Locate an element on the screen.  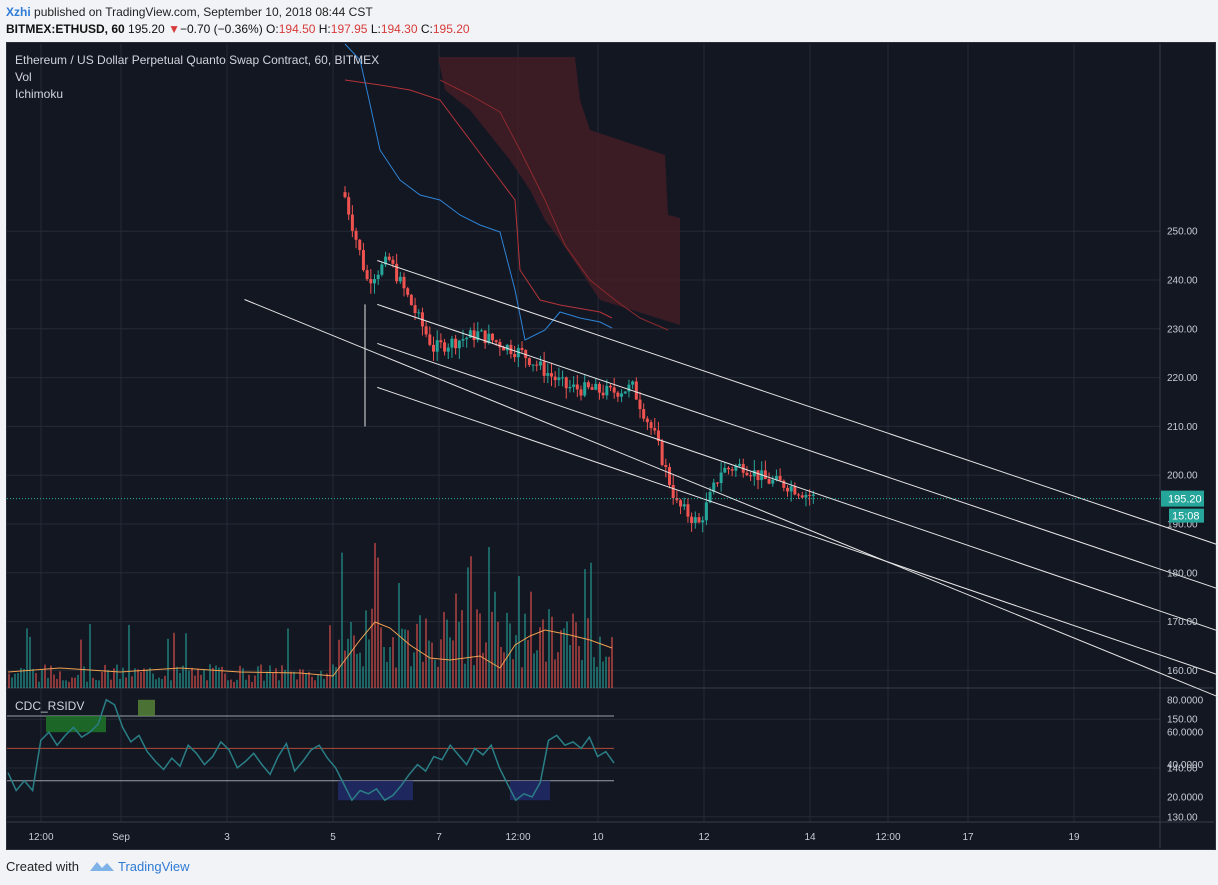
kumo-cloud is located at coordinates (559, 191).